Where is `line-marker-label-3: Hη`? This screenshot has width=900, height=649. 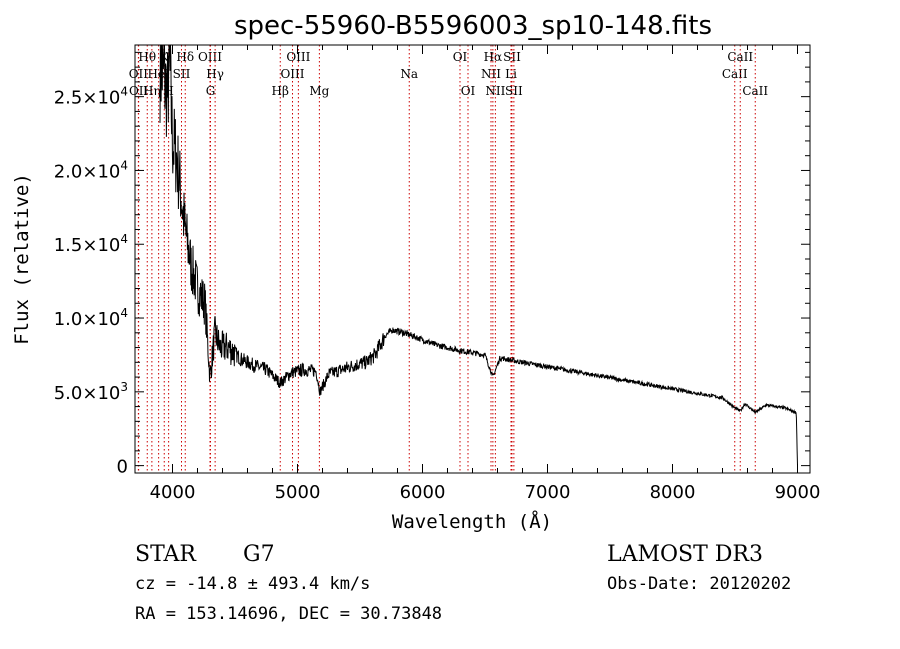
line-marker-label-3: Hη is located at coordinates (152, 91).